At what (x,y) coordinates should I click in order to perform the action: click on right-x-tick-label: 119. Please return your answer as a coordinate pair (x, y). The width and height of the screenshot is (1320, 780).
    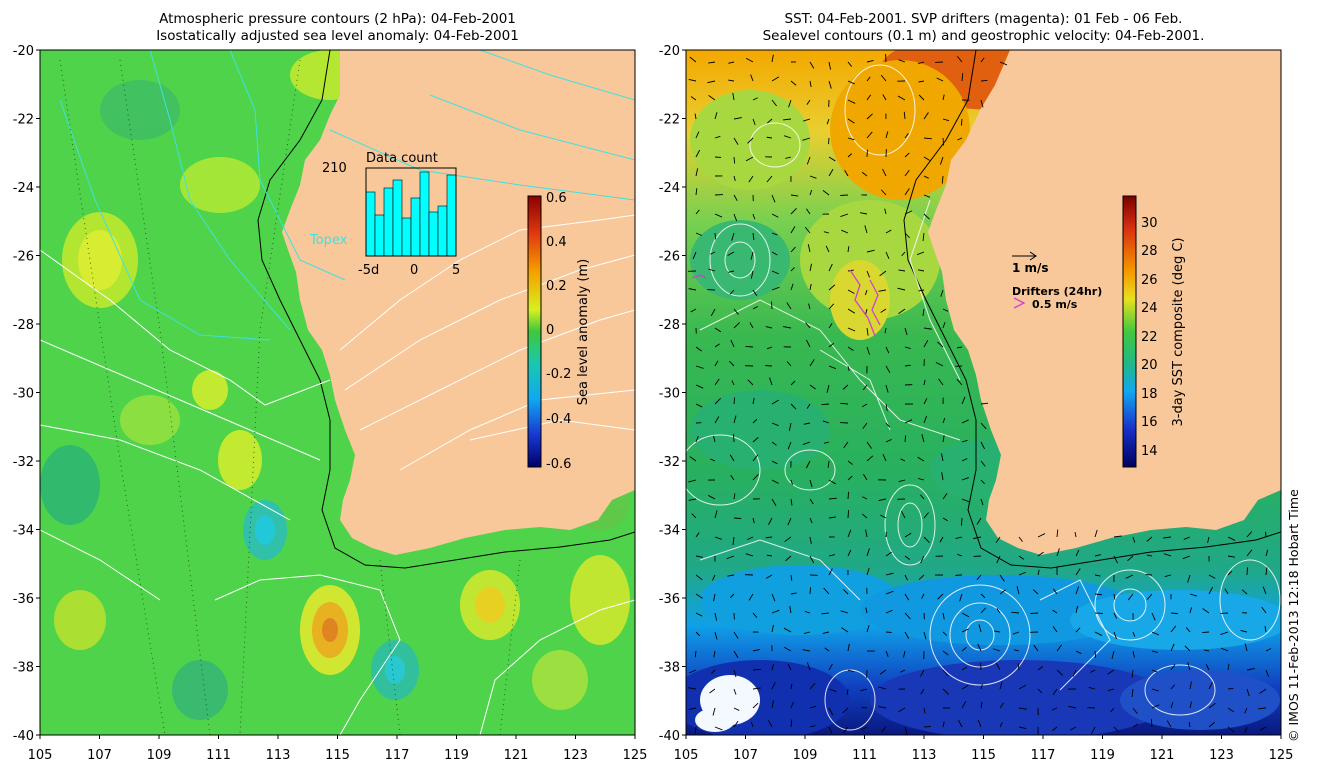
    Looking at the image, I should click on (1102, 755).